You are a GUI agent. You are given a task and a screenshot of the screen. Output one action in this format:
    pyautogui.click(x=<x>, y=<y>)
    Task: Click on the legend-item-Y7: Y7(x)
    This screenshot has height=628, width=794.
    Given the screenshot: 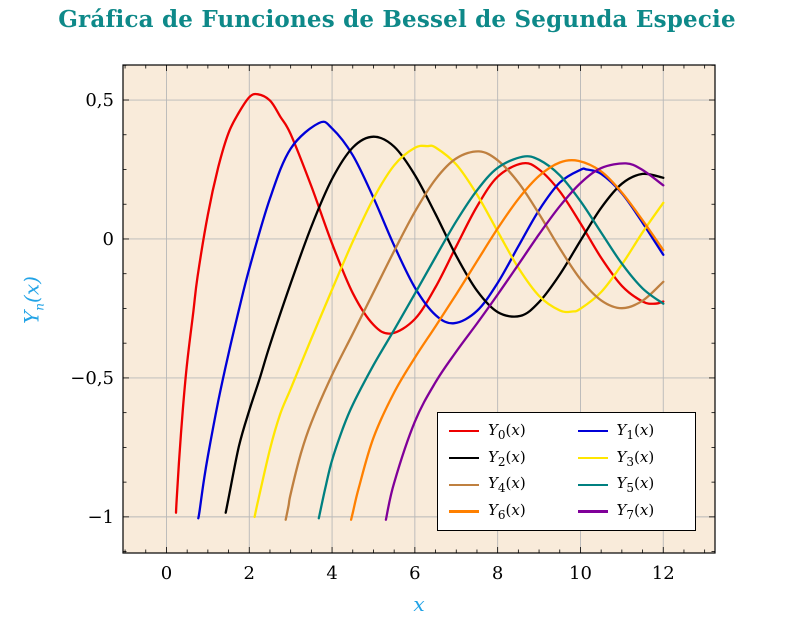 What is the action you would take?
    pyautogui.click(x=631, y=511)
    